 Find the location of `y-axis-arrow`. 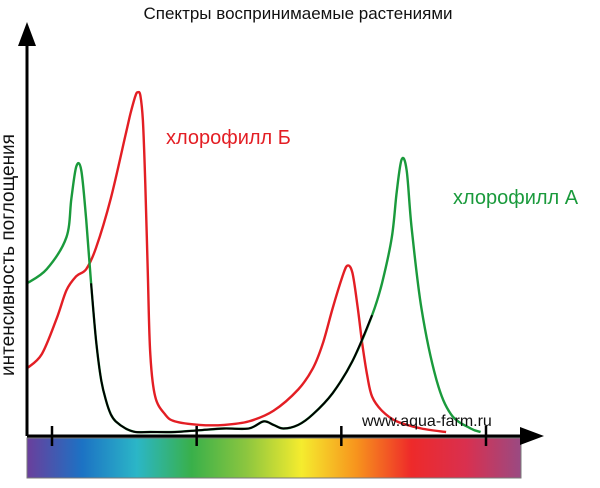

y-axis-arrow is located at coordinates (27, 34).